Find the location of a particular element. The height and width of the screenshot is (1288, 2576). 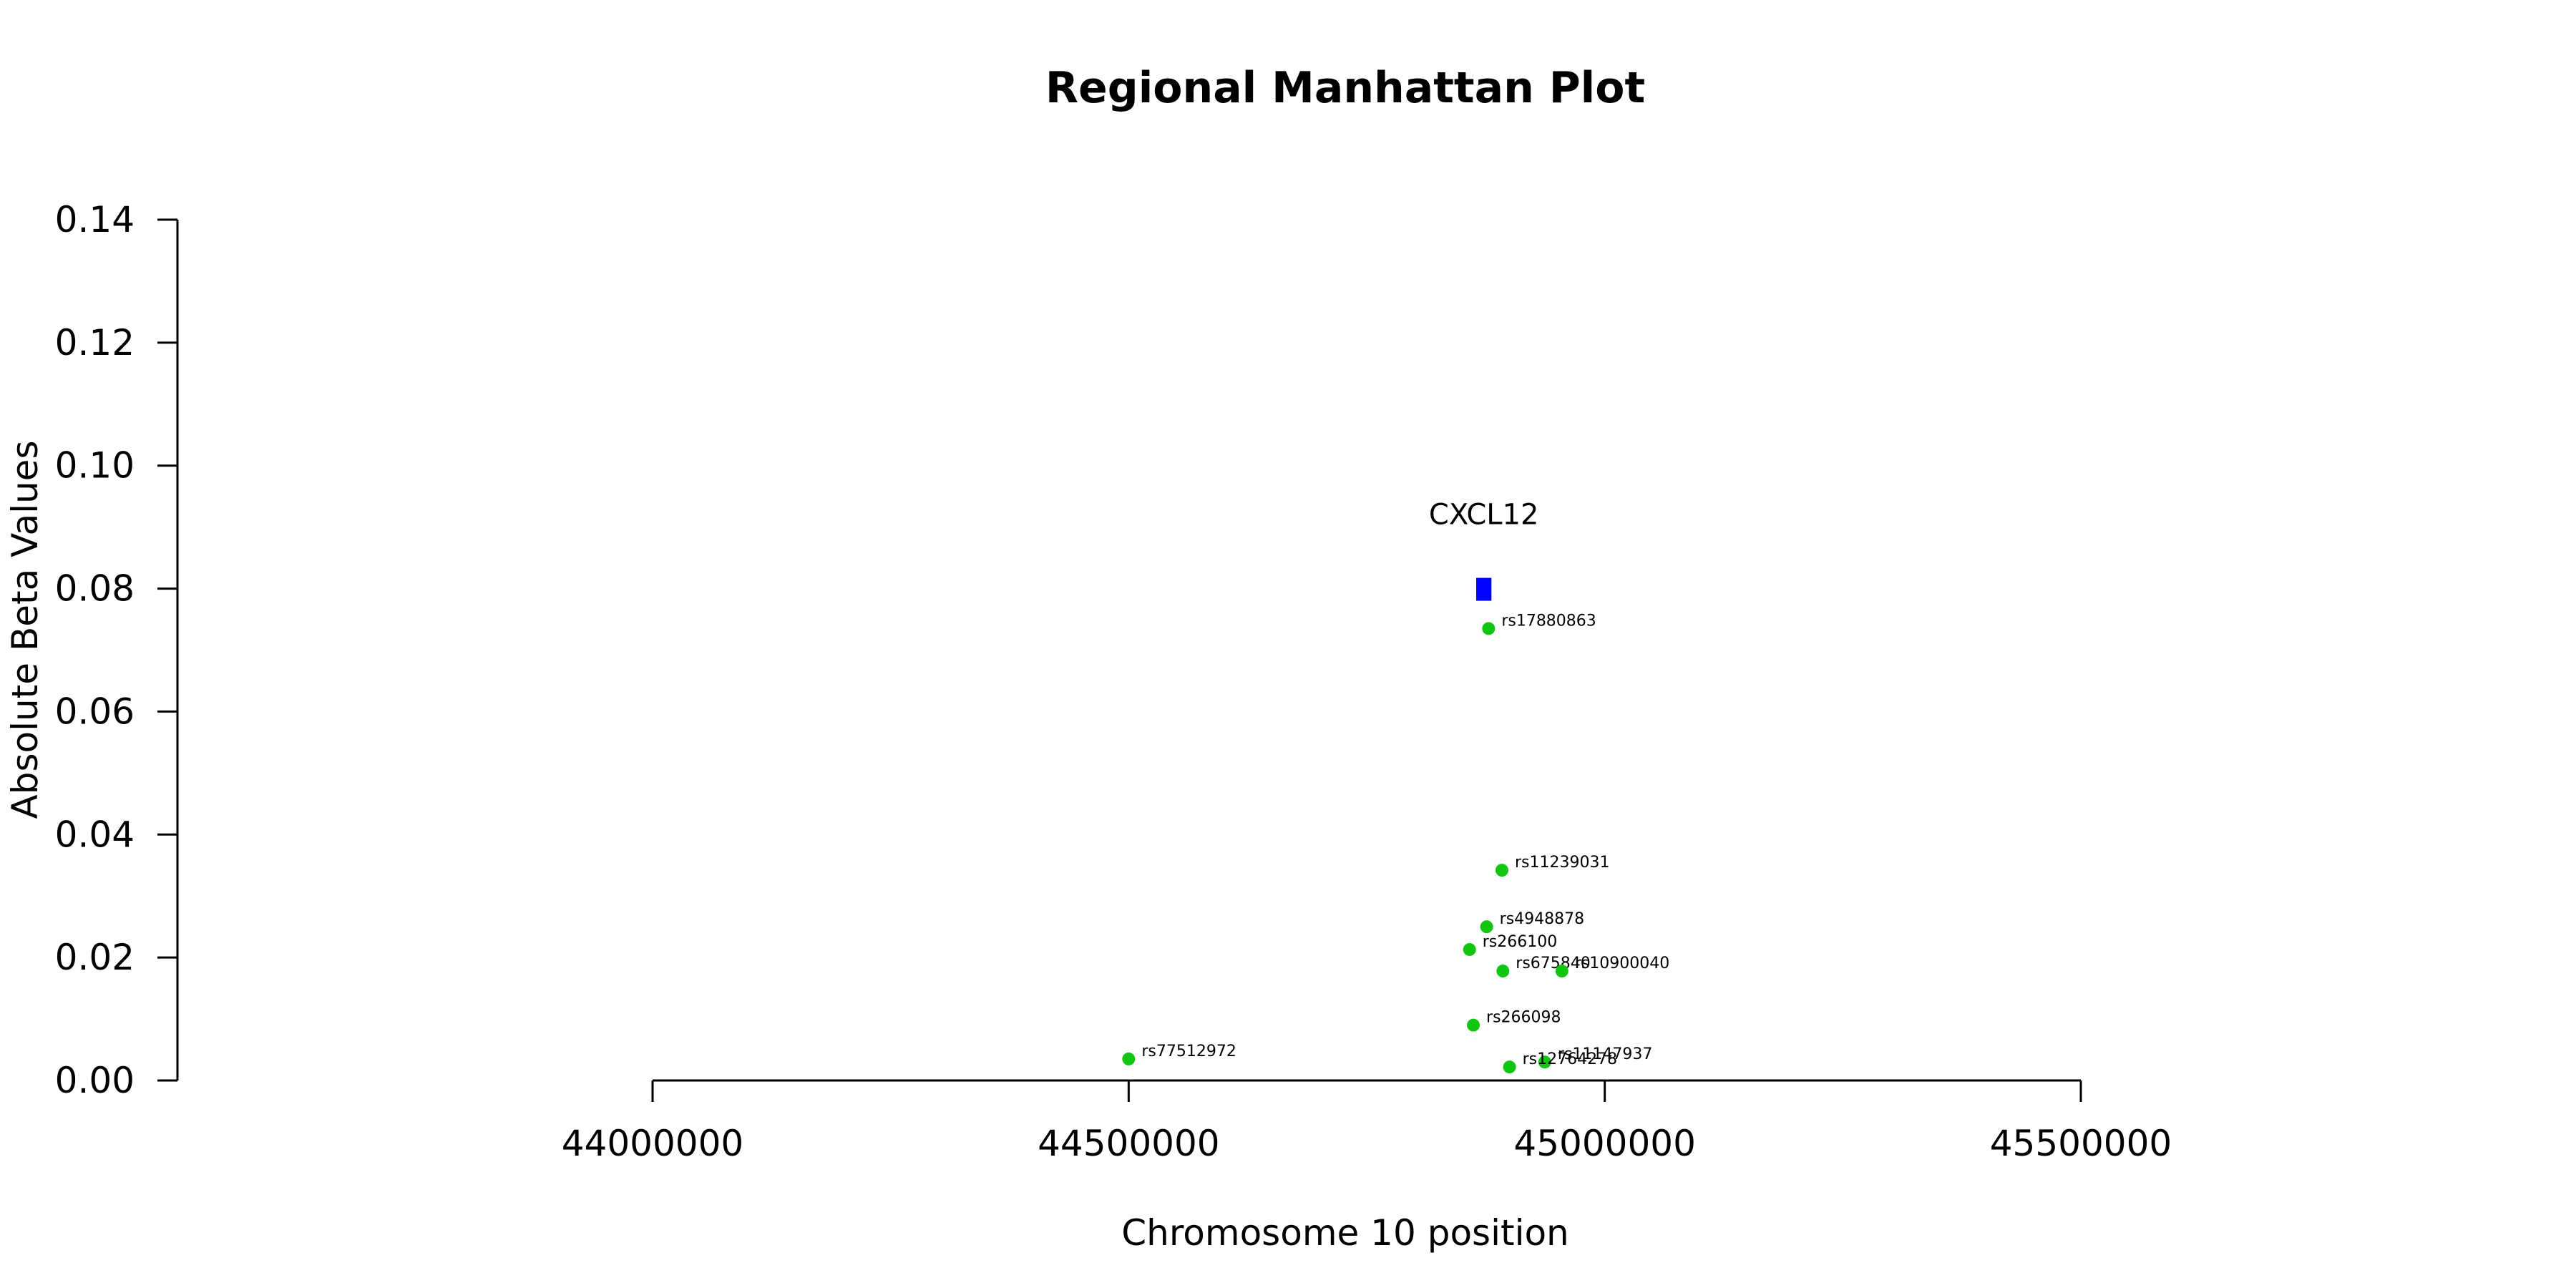

x-tick-label: 45500000 is located at coordinates (2081, 1143).